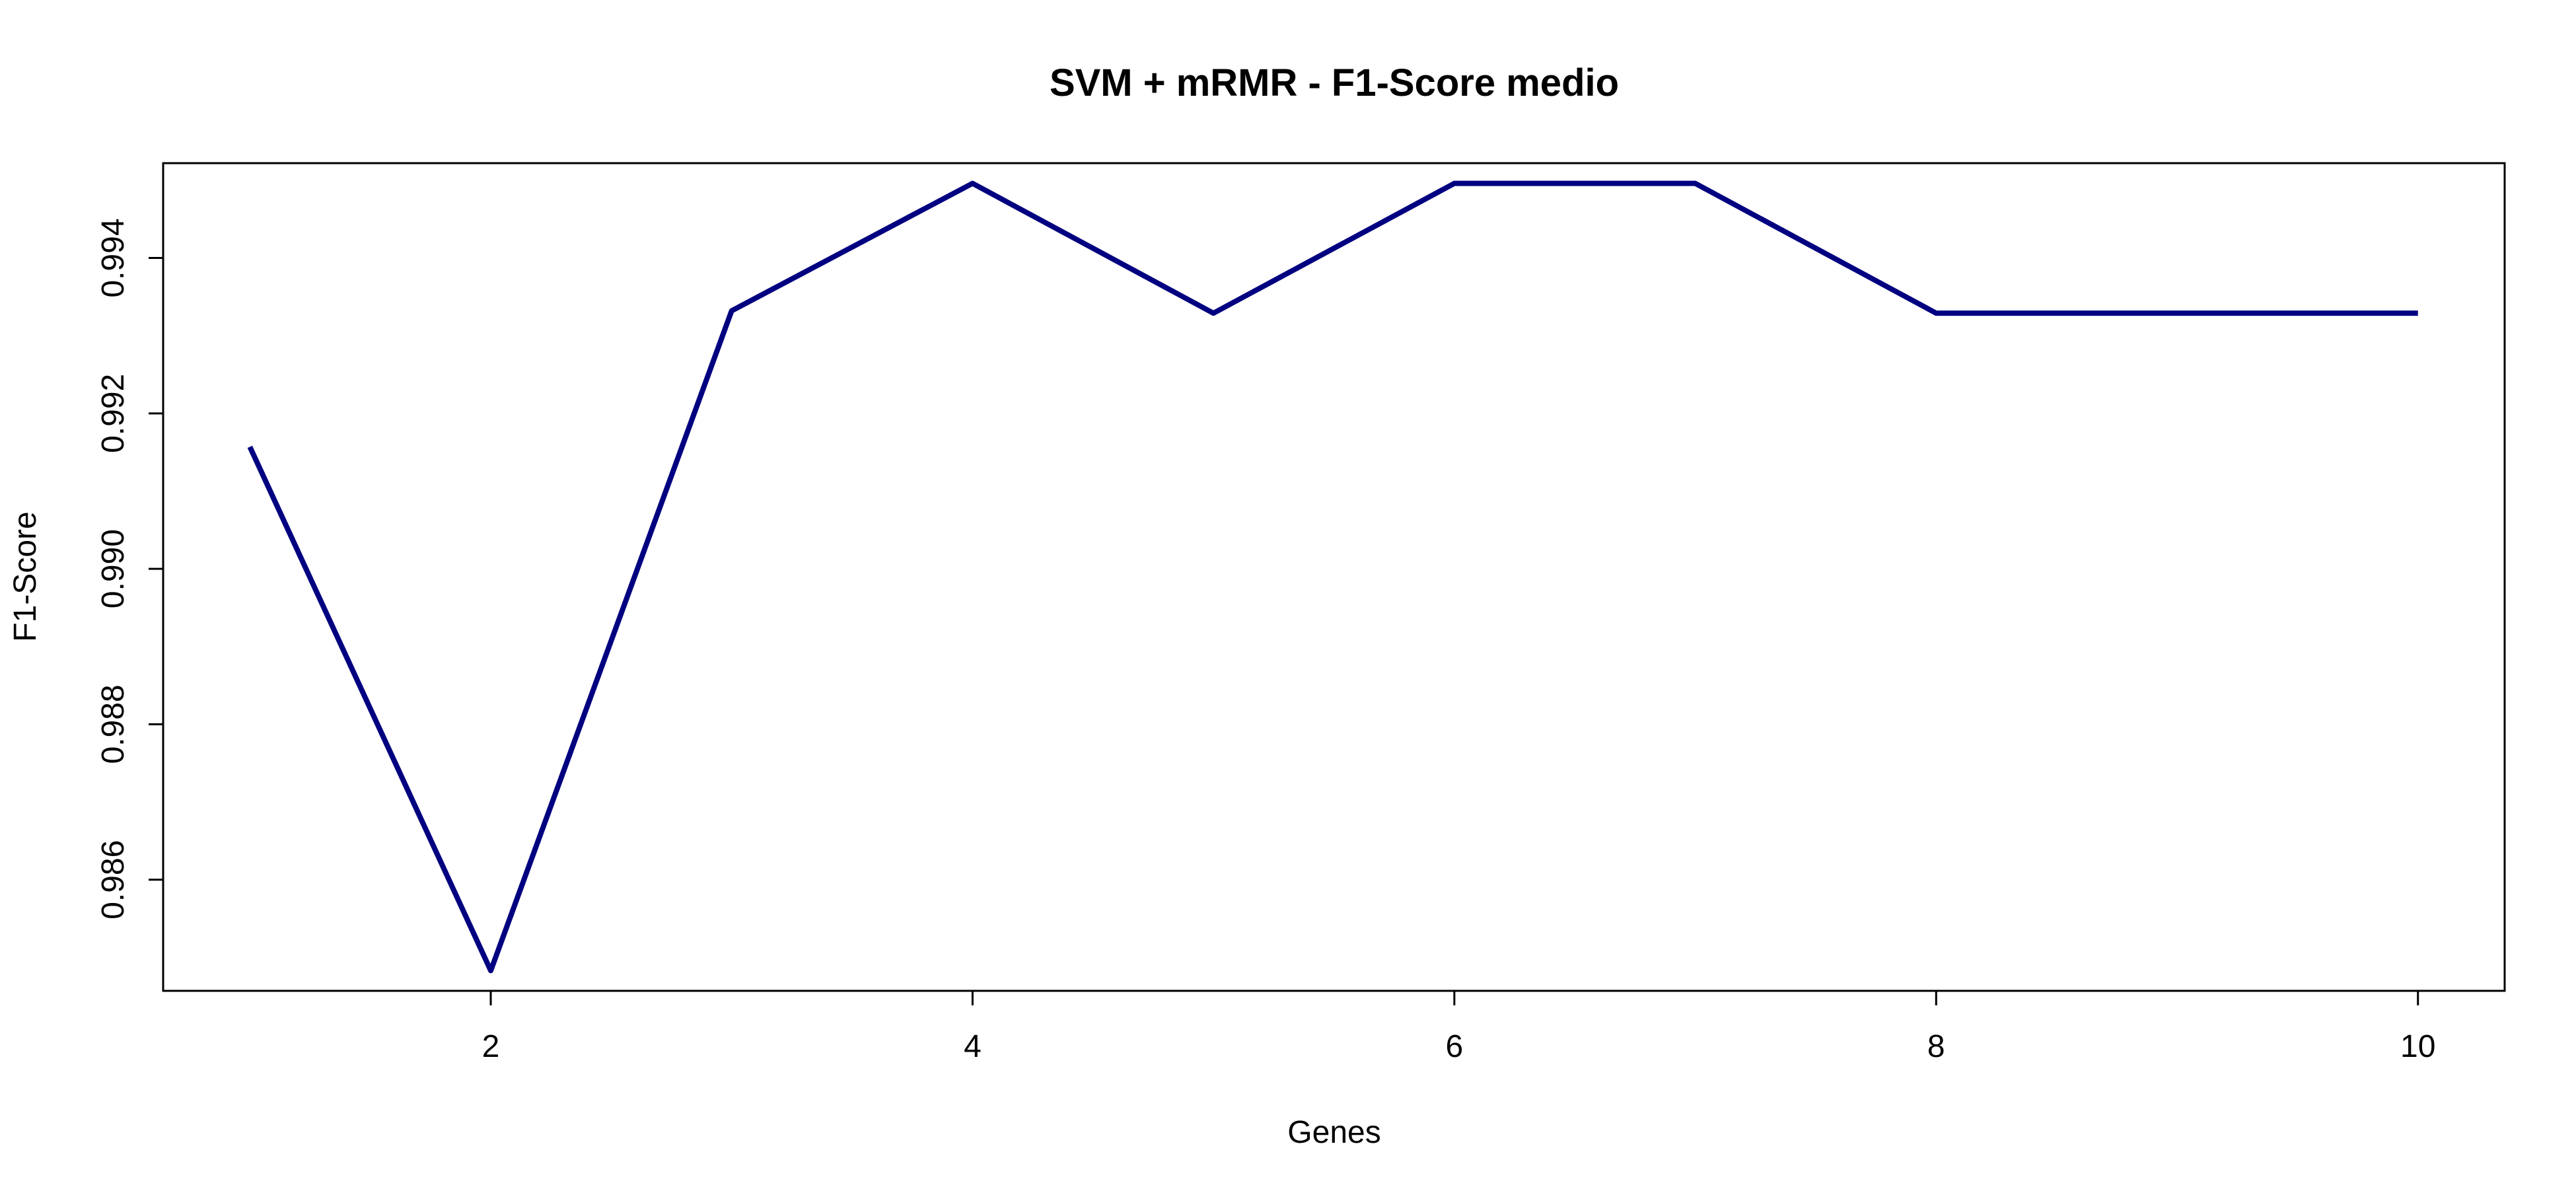 This screenshot has height=1189, width=2576. Describe the element at coordinates (114, 879) in the screenshot. I see `y-tick-label: 0.986` at that location.